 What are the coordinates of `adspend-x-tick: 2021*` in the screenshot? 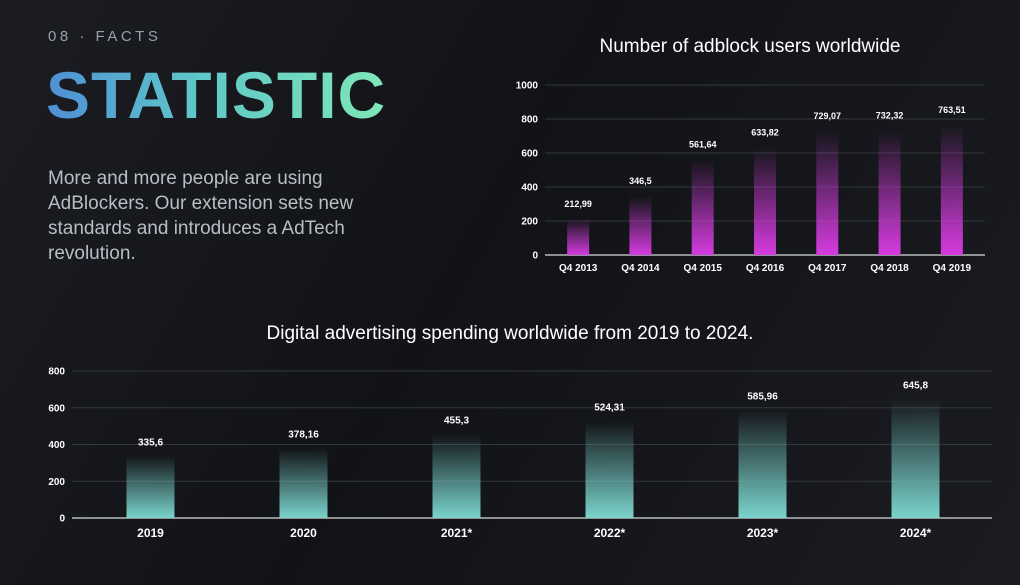 It's located at (457, 533).